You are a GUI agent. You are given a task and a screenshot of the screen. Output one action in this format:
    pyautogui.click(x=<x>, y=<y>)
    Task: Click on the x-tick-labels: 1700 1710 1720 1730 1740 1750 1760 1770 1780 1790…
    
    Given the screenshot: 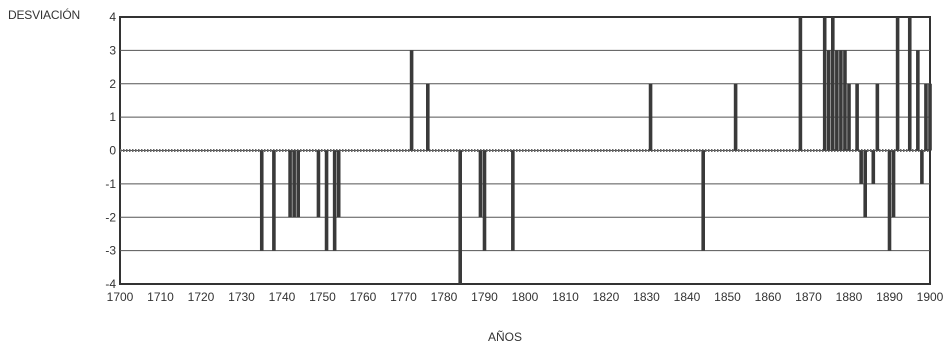 What is the action you would take?
    pyautogui.click(x=525, y=297)
    